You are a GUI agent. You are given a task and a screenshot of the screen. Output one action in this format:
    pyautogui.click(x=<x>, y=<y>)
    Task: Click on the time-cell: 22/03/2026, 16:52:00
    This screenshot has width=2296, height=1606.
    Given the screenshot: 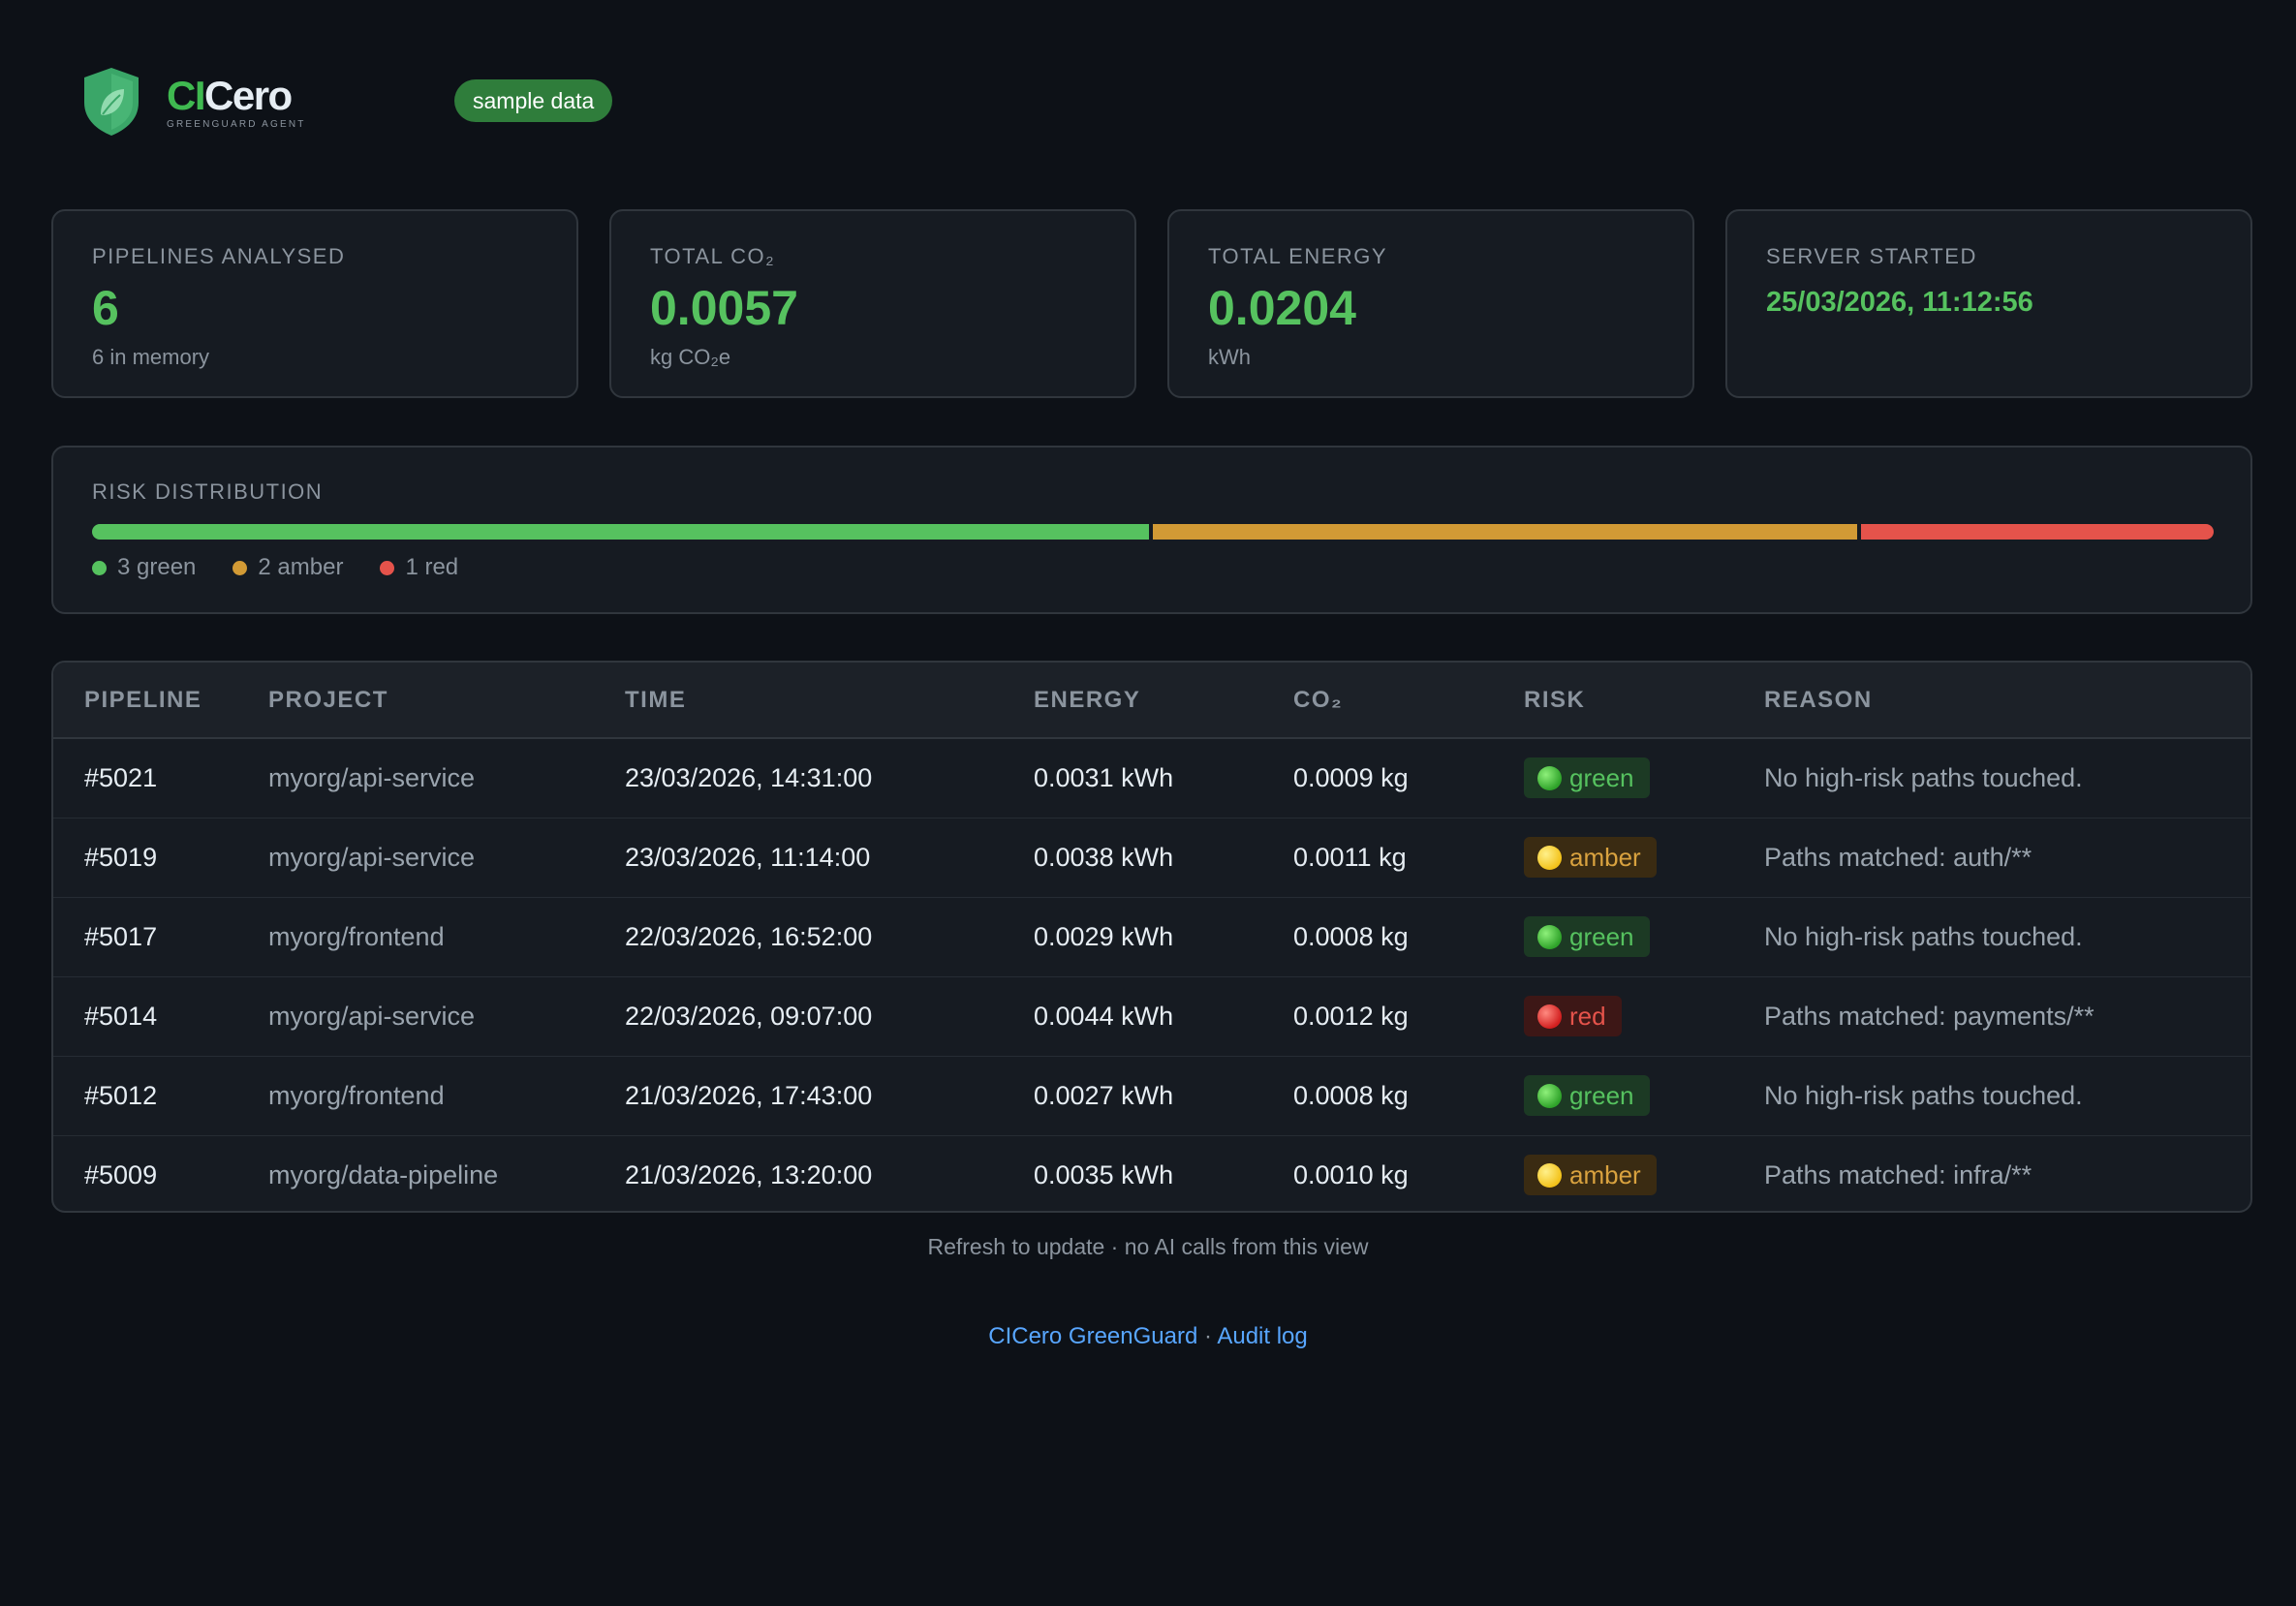 What is the action you would take?
    pyautogui.click(x=749, y=936)
    